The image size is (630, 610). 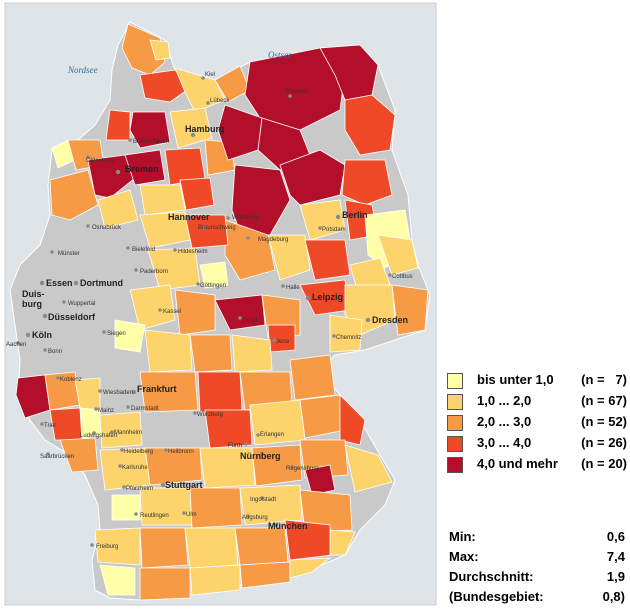 I want to click on city-label-goettingen: Göttingen, so click(x=213, y=286).